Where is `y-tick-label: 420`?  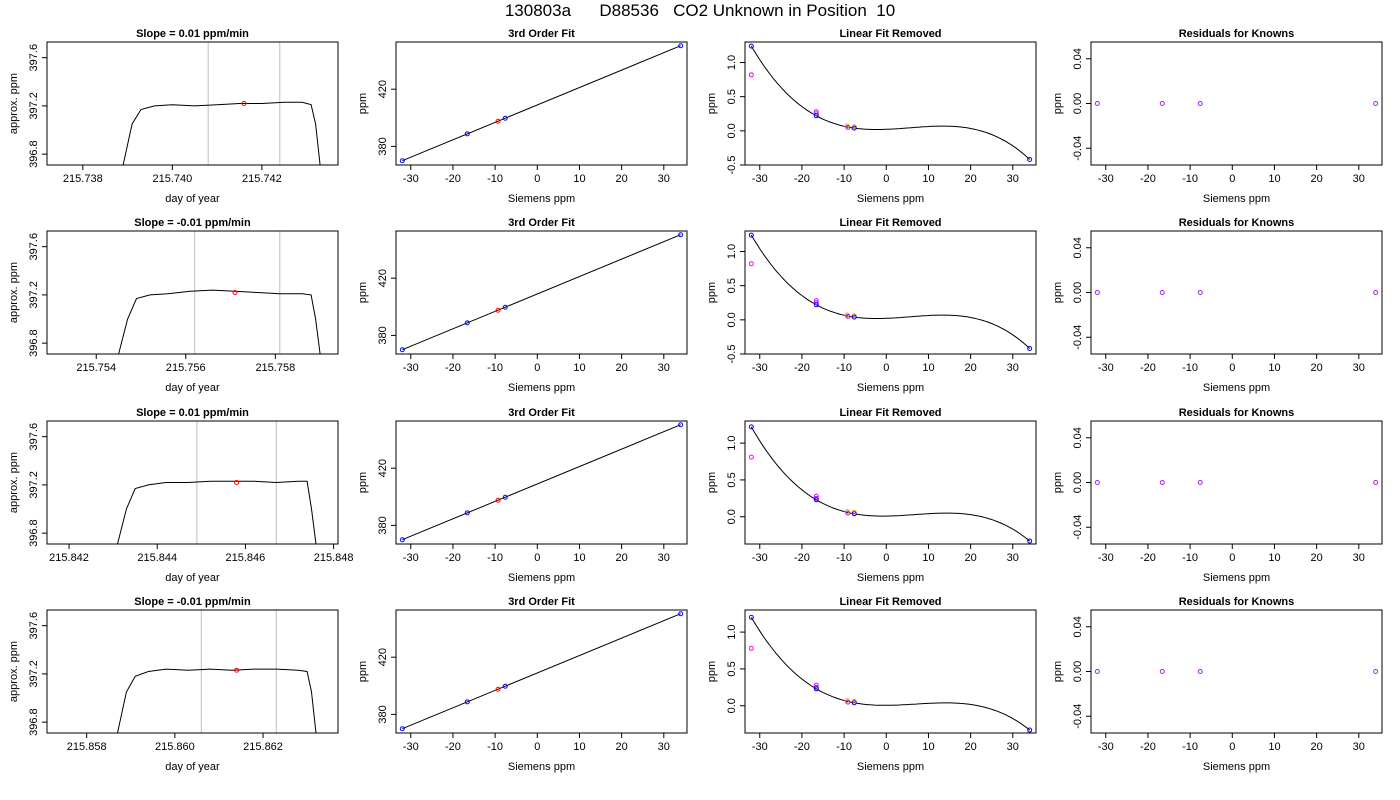 y-tick-label: 420 is located at coordinates (383, 89).